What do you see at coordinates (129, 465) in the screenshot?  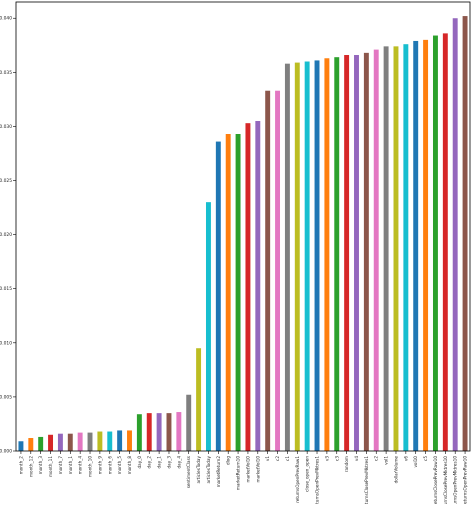 I see `x-tick-label: month_8` at bounding box center [129, 465].